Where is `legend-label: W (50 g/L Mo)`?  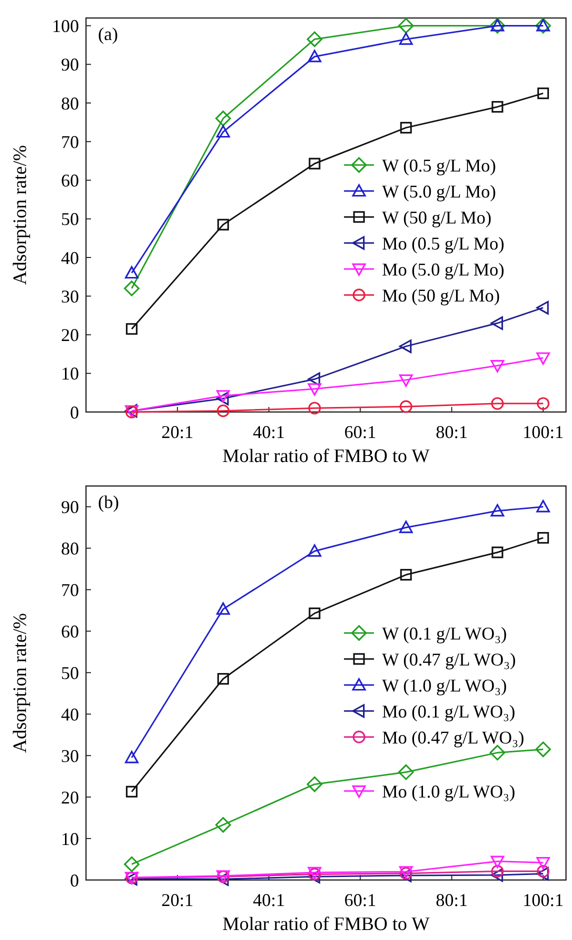
legend-label: W (50 g/L Mo) is located at coordinates (437, 217).